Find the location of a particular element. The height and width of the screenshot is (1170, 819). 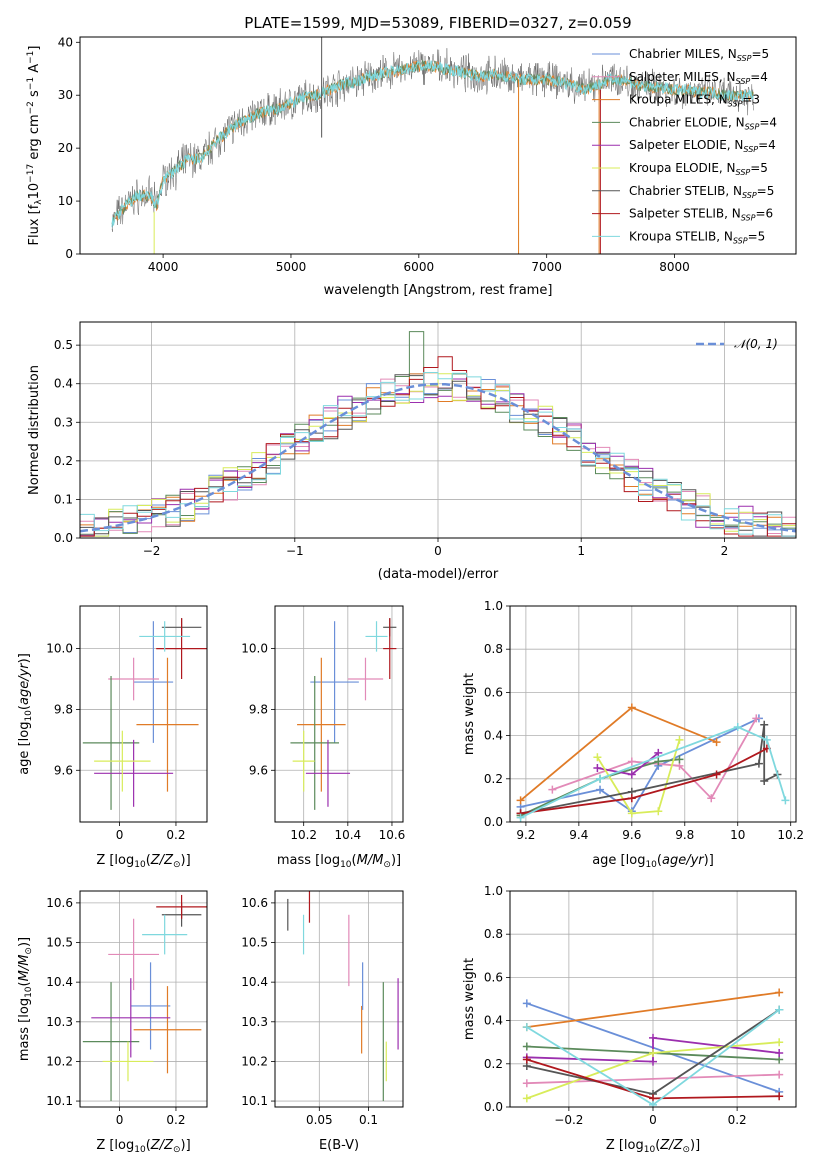

label-part: Normed distribution is located at coordinates (34, 430).